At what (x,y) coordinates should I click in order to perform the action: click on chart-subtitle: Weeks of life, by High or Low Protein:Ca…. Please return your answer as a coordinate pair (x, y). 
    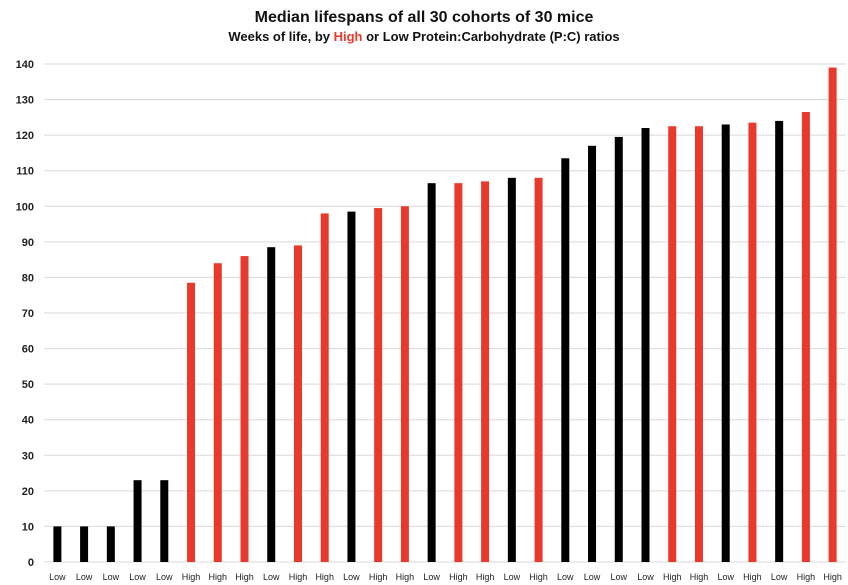
    Looking at the image, I should click on (424, 37).